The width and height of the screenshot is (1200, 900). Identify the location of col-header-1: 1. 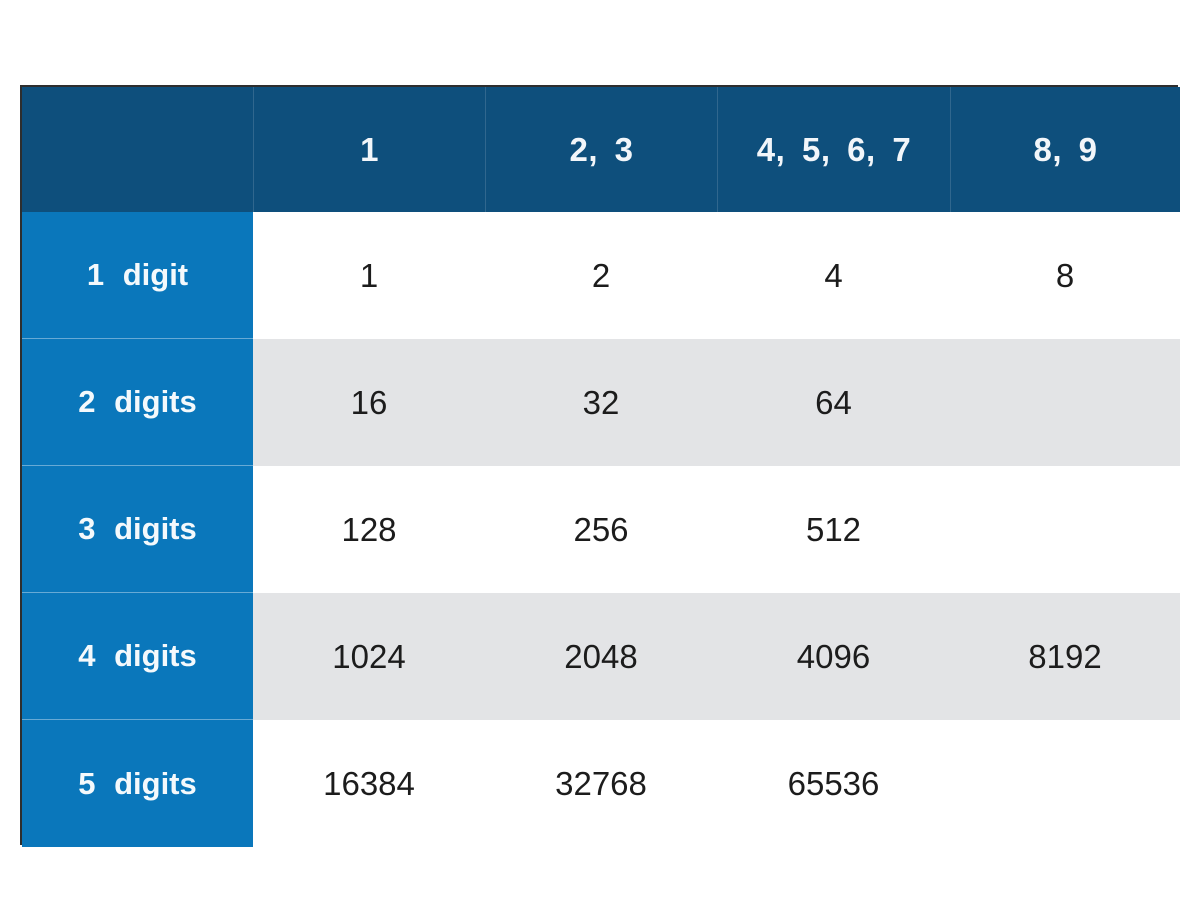
(369, 149).